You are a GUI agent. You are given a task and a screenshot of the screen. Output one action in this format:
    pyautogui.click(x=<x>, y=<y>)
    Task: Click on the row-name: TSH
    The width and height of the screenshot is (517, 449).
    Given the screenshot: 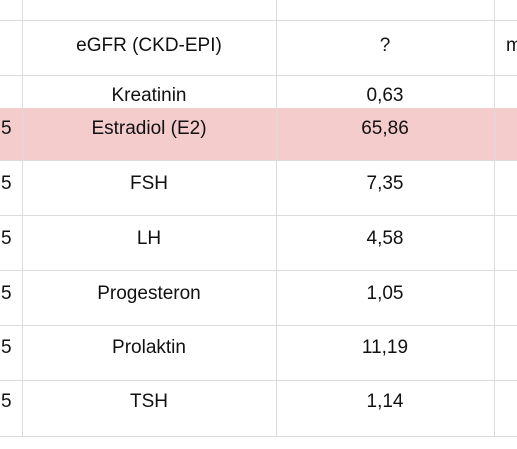 What is the action you would take?
    pyautogui.click(x=149, y=401)
    